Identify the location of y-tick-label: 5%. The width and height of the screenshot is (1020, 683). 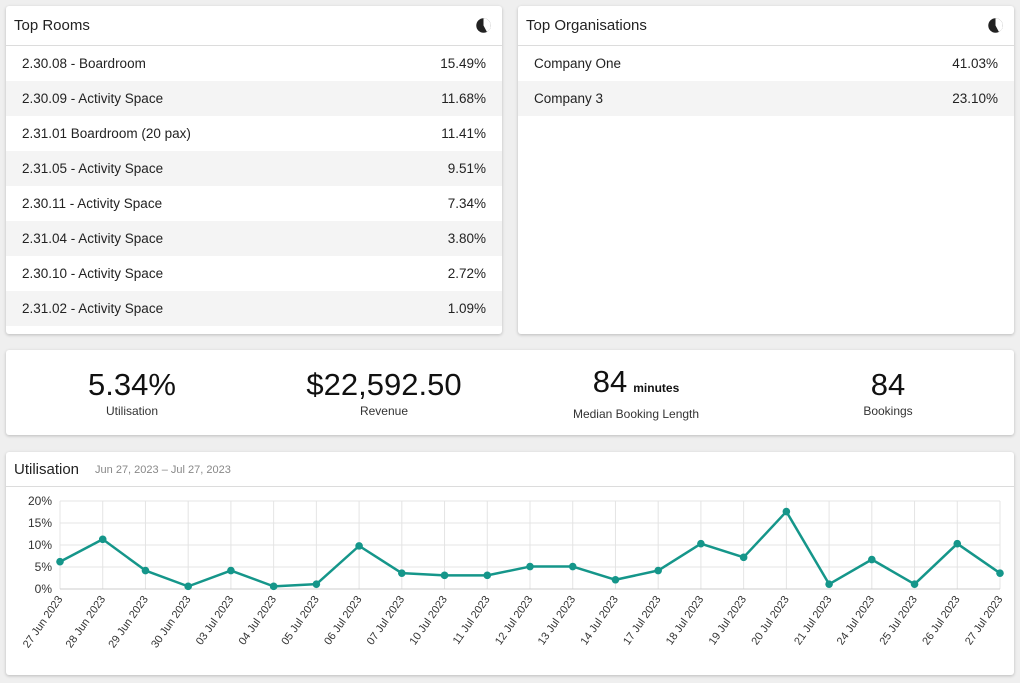
(44, 567).